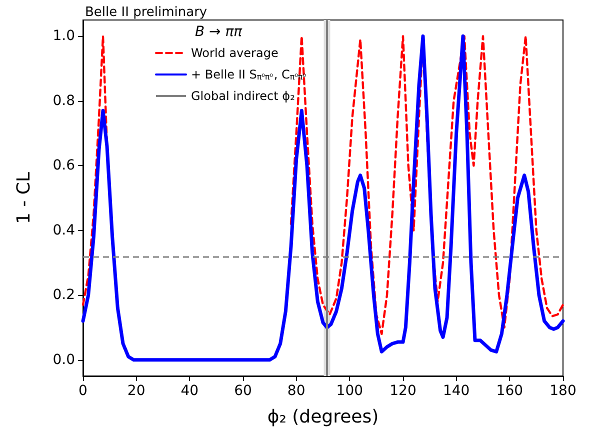  Describe the element at coordinates (63, 100) in the screenshot. I see `y-tick-label: 0.8` at that location.